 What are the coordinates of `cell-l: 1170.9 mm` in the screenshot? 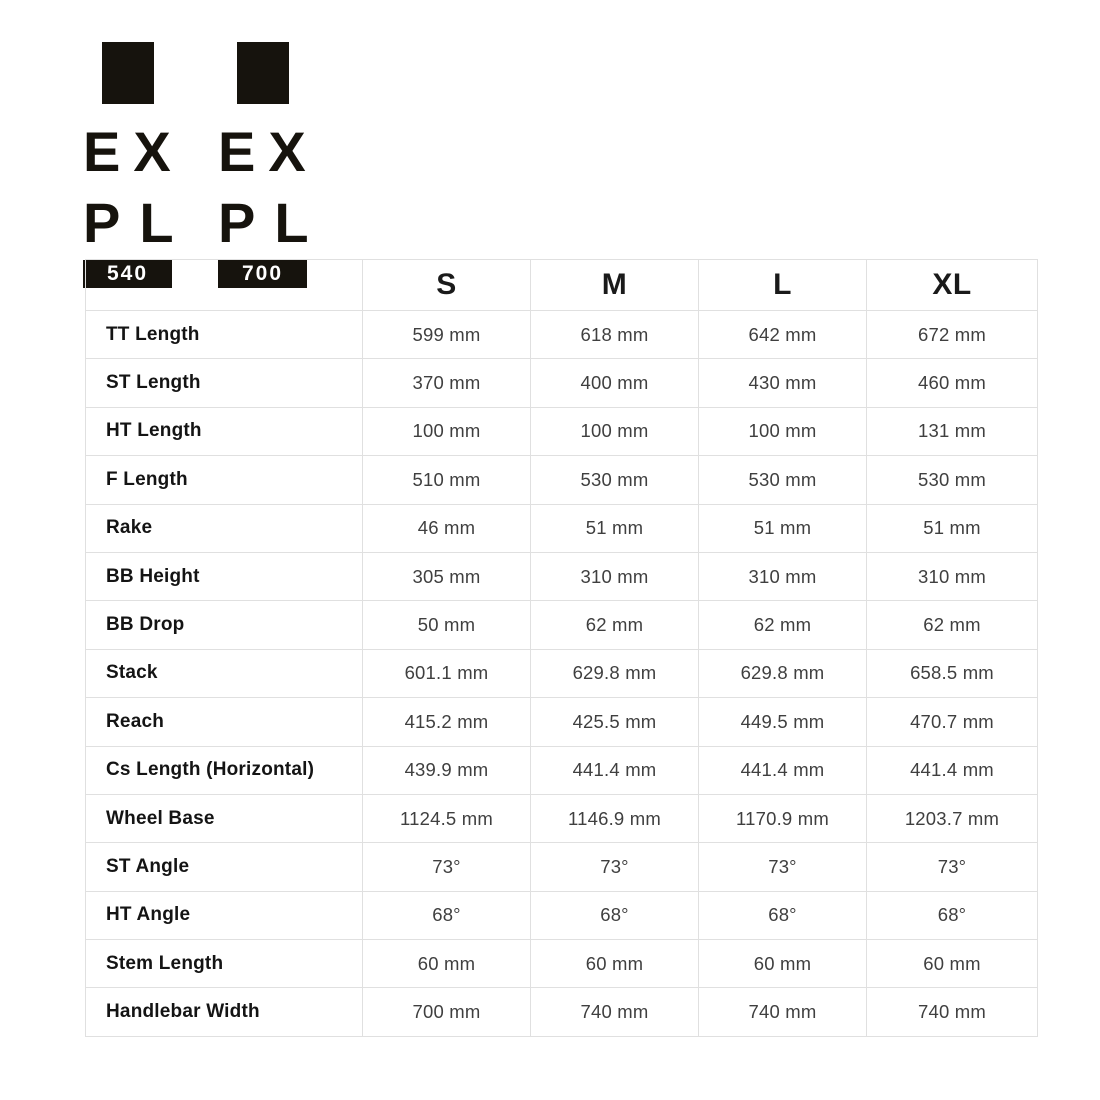 It's located at (782, 818).